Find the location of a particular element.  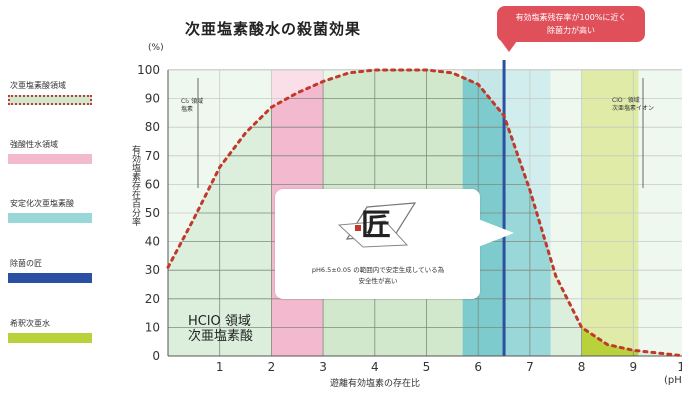

y-tick-70: 70 is located at coordinates (152, 156).